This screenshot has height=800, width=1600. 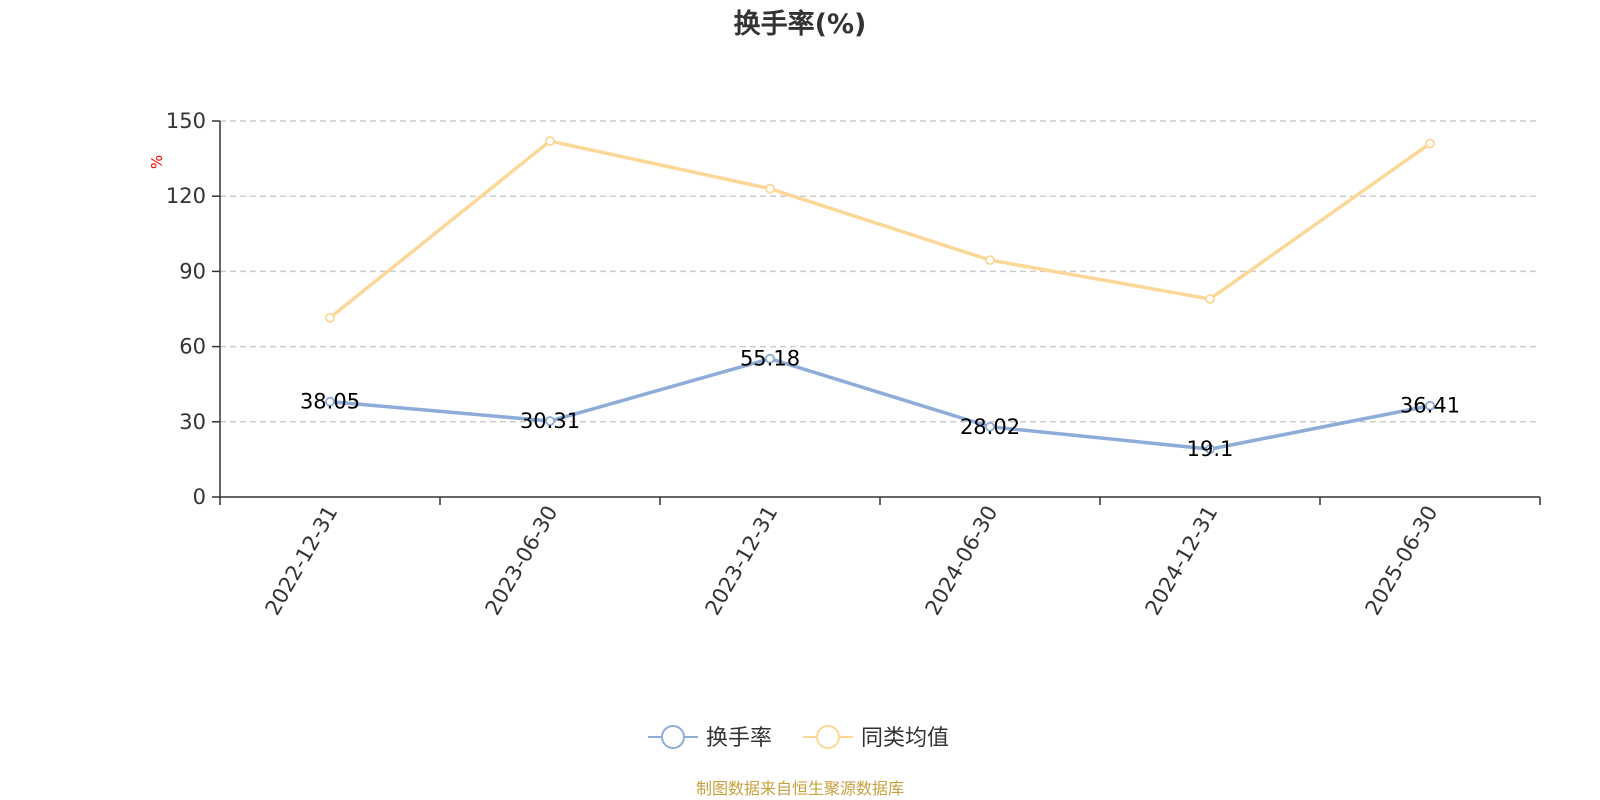 I want to click on x-tick-label: 2024-06-30, so click(x=962, y=561).